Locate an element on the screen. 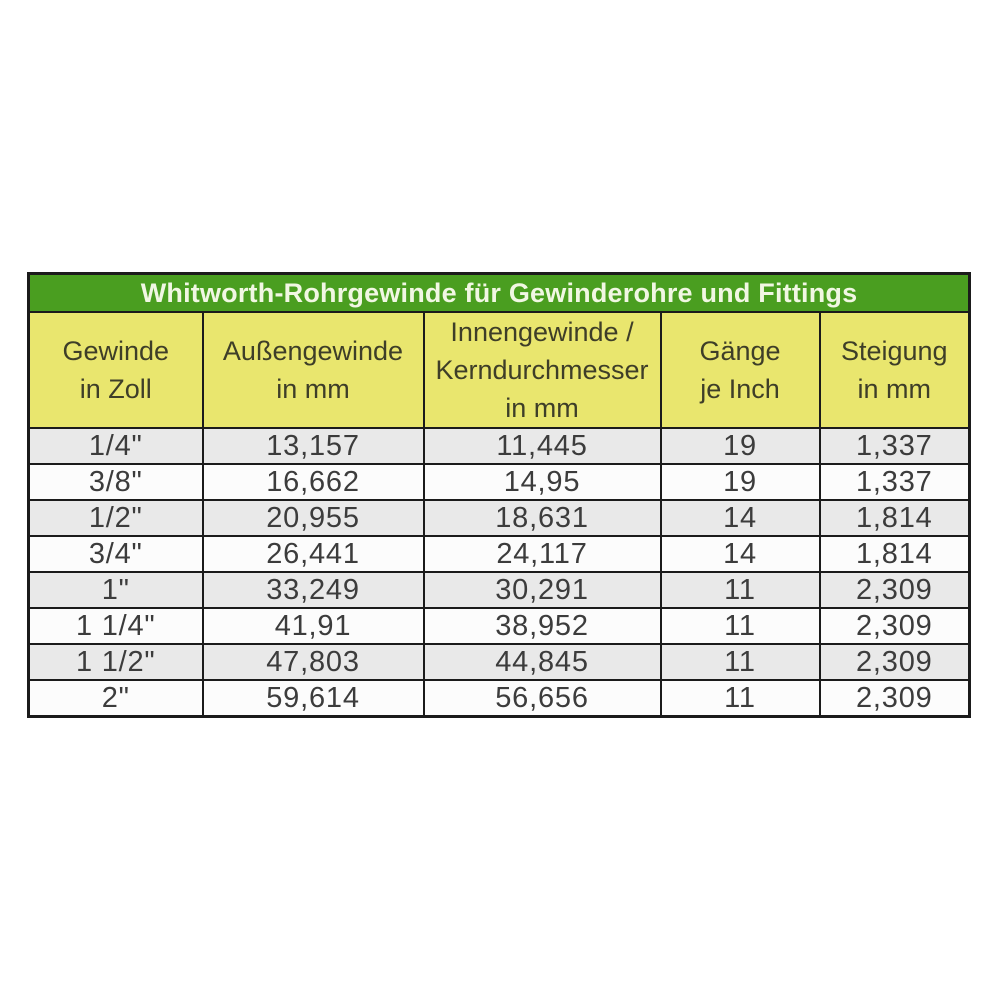 Image resolution: width=1000 pixels, height=1000 pixels. table-cell: 20,955 is located at coordinates (313, 518).